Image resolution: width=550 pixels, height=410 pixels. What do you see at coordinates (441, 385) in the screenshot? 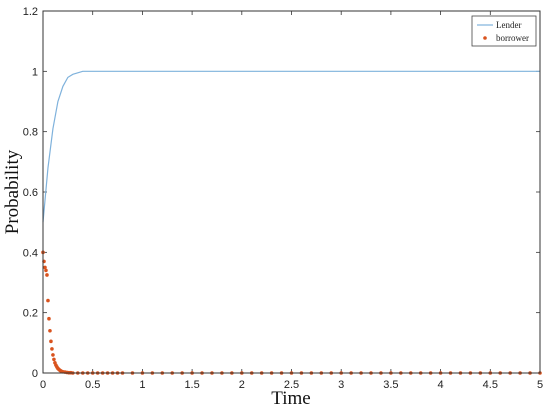
I see `x-tick-label: 4` at bounding box center [441, 385].